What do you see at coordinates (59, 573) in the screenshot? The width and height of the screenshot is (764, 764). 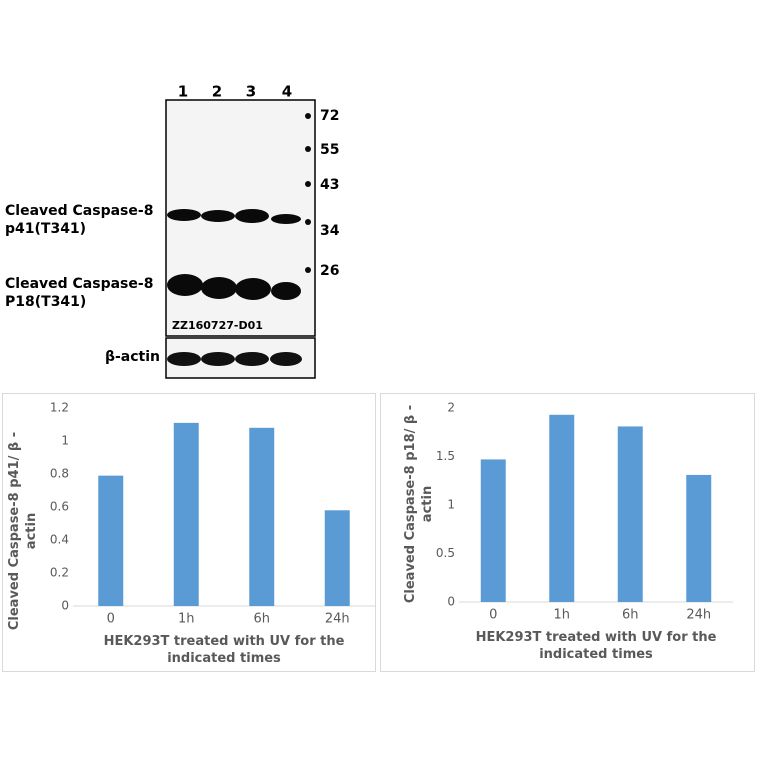 I see `y-tick-label: 0.2` at bounding box center [59, 573].